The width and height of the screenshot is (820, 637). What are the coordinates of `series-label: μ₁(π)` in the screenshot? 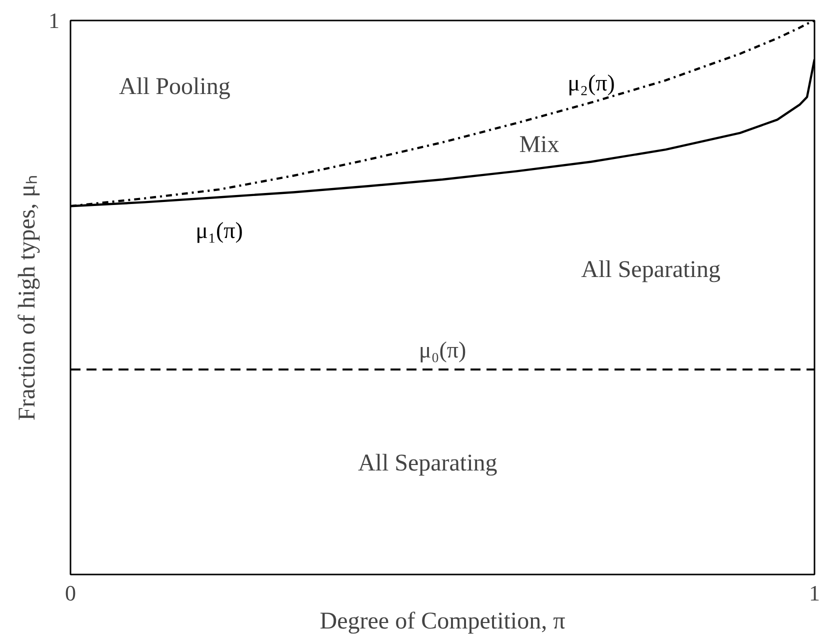 It's located at (219, 230).